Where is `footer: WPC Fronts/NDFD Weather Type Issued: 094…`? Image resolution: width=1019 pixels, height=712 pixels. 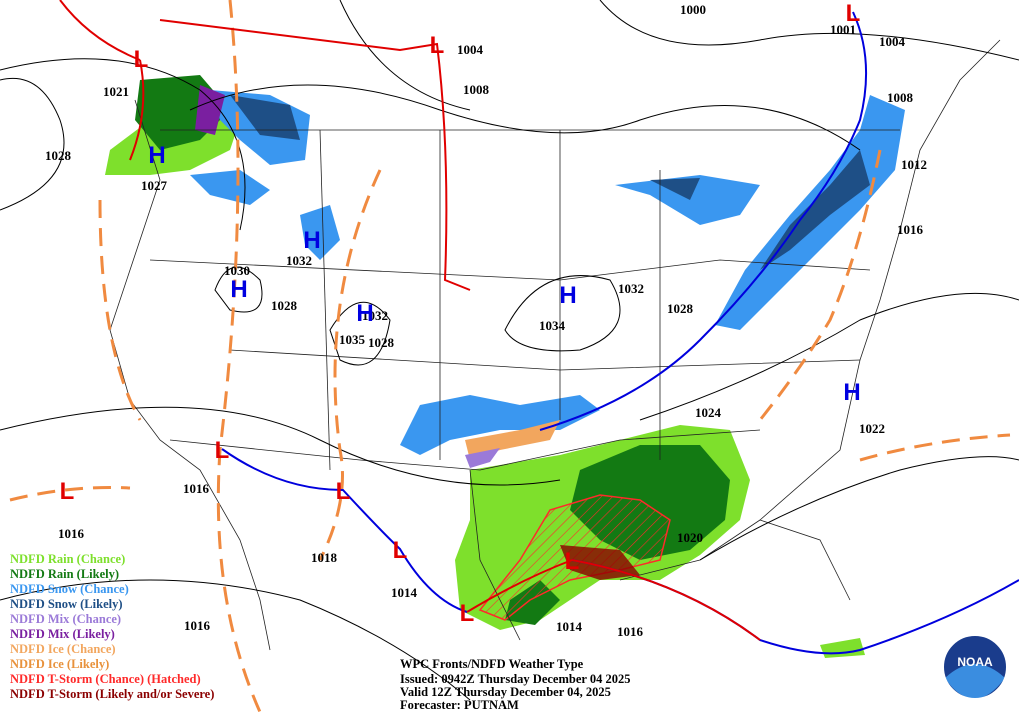 footer: WPC Fronts/NDFD Weather Type Issued: 094… is located at coordinates (515, 684).